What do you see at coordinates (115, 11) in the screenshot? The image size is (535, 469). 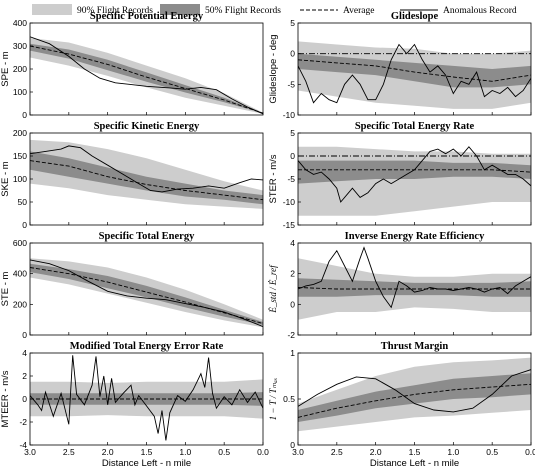 I see `legend-label: 90% Flight Records` at bounding box center [115, 11].